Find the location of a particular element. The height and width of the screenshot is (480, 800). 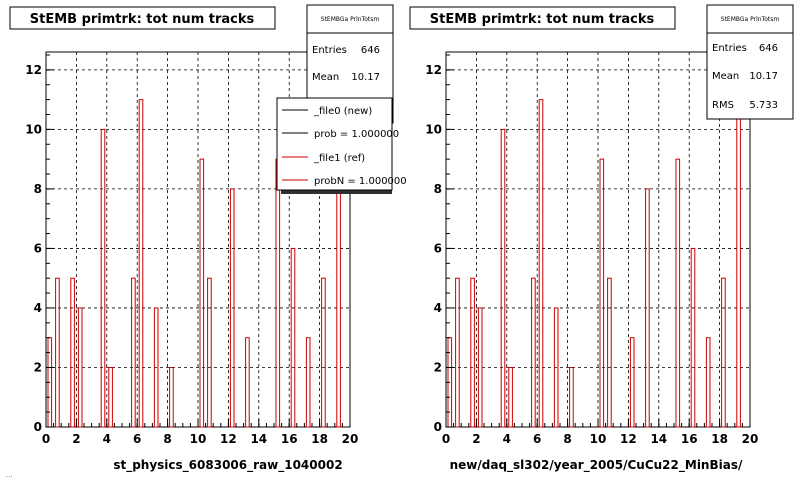

legend-entry-prob: prob = 1.000000 is located at coordinates (356, 134).